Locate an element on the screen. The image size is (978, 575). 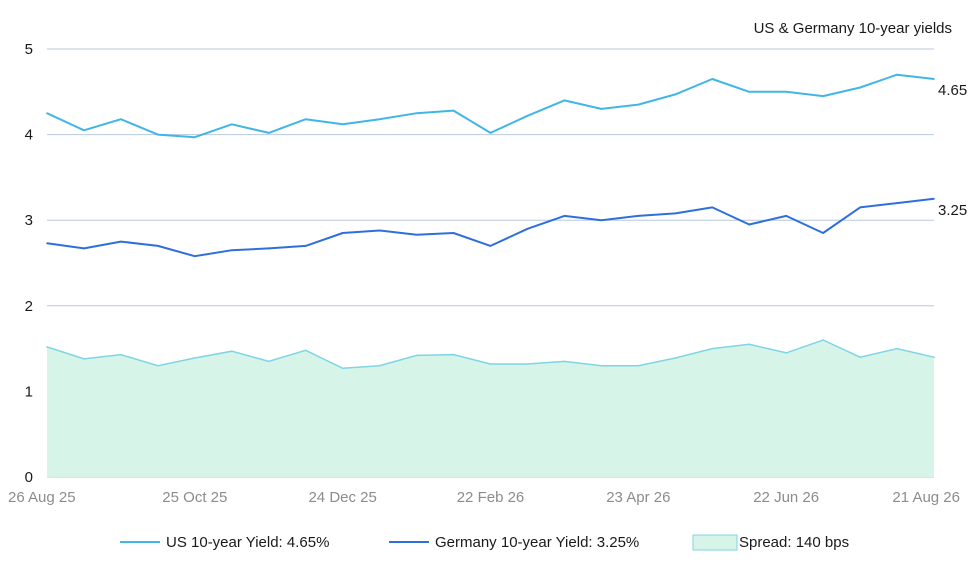
y-tick-label: 2 is located at coordinates (29, 306).